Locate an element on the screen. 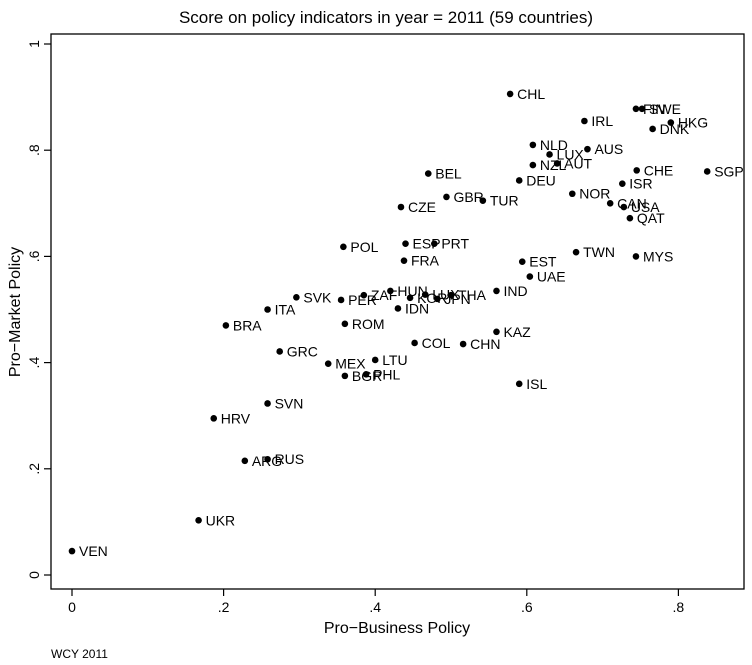 The height and width of the screenshot is (665, 752). data-point-label: VEN is located at coordinates (93, 551).